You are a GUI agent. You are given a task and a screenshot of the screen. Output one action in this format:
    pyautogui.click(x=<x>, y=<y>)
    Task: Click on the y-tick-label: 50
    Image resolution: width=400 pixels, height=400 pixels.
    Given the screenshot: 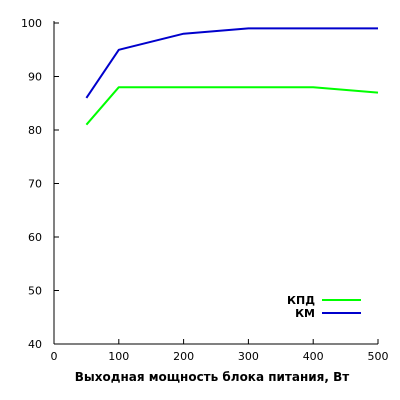 What is the action you would take?
    pyautogui.click(x=35, y=291)
    